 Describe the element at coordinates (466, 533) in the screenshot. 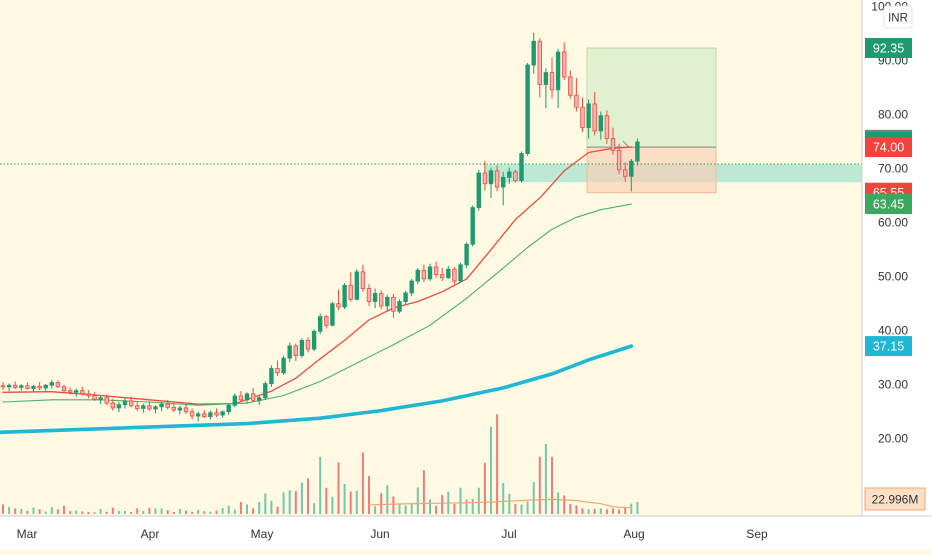

I see `time-axis` at that location.